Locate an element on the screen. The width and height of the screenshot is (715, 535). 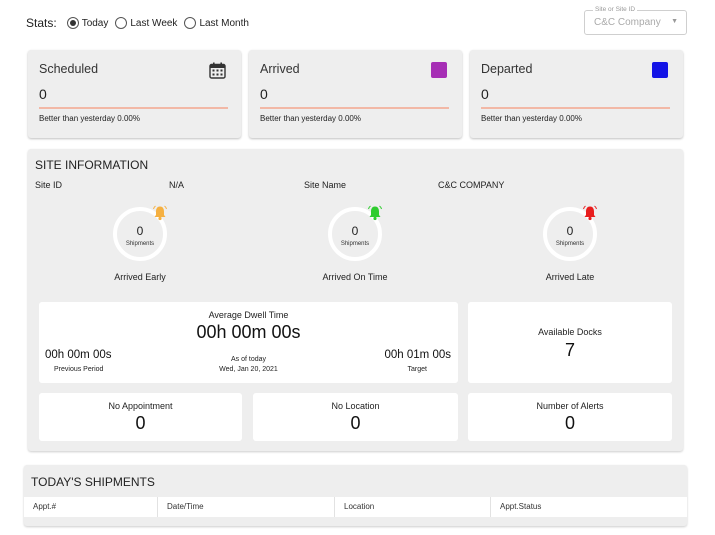
gauge-arrived-late: 0 Shipments is located at coordinates (570, 233).